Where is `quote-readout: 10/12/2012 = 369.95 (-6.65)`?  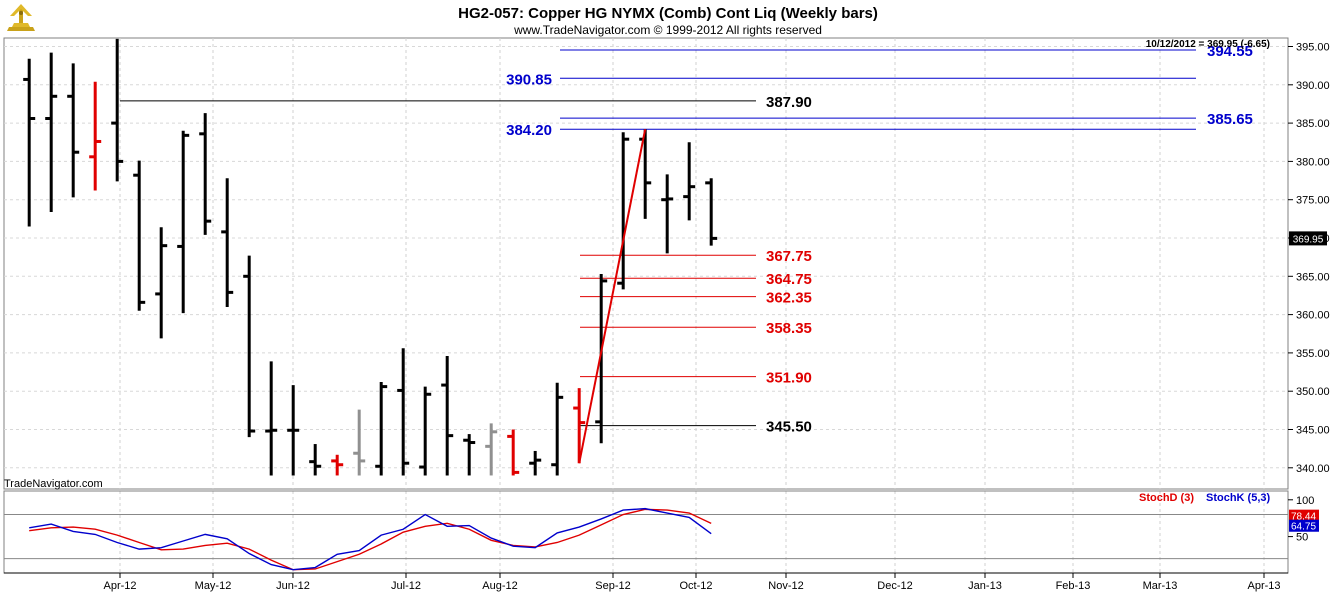
quote-readout: 10/12/2012 = 369.95 (-6.65) is located at coordinates (1208, 44).